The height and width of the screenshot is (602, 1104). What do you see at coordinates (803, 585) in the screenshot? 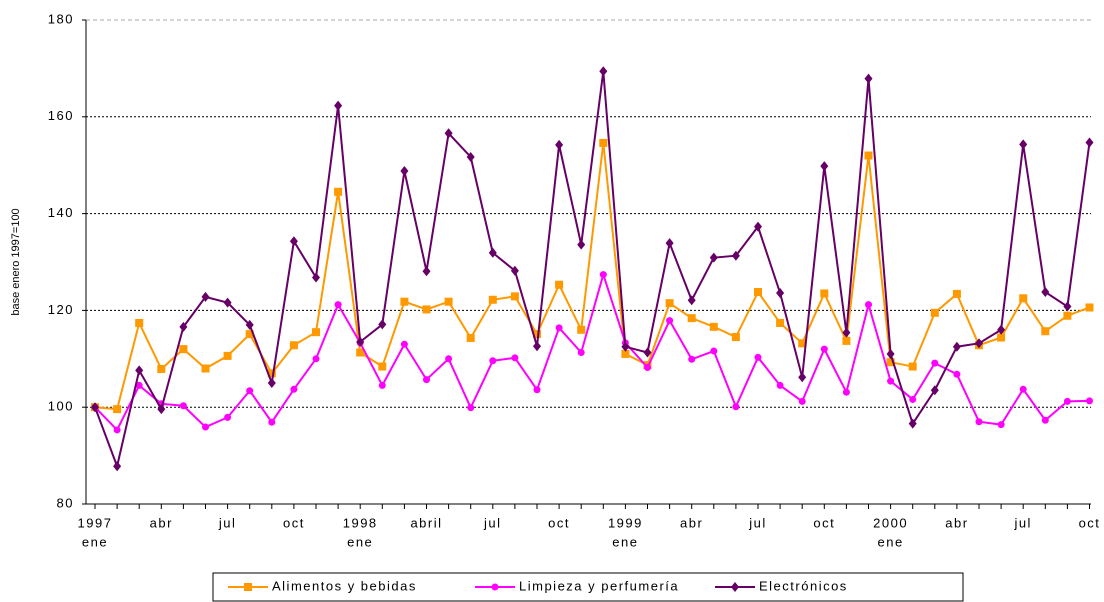
I see `legend-label: Electrónicos` at bounding box center [803, 585].